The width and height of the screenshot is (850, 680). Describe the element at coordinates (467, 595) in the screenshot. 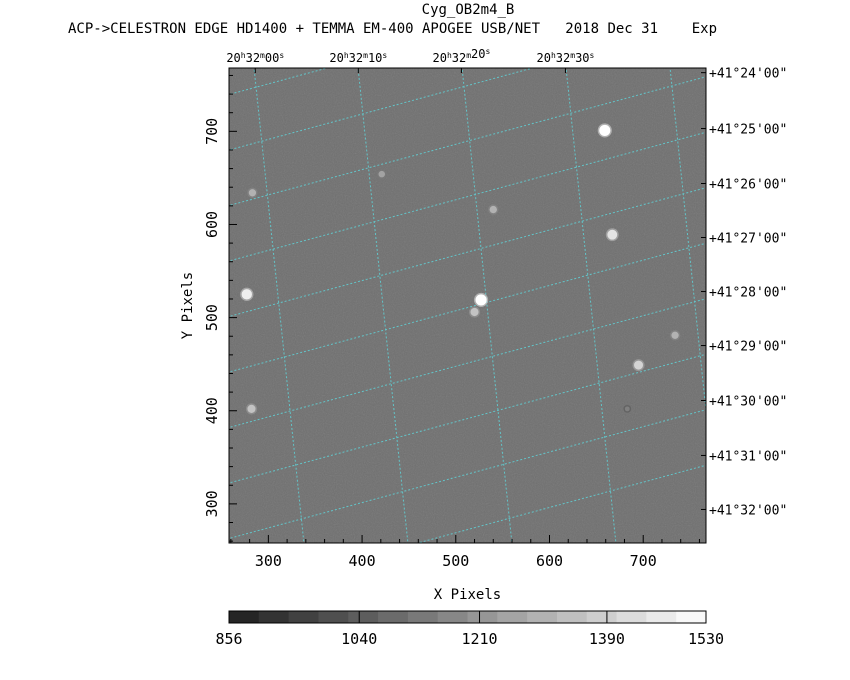

I see `x-axis-title: X Pixels` at that location.